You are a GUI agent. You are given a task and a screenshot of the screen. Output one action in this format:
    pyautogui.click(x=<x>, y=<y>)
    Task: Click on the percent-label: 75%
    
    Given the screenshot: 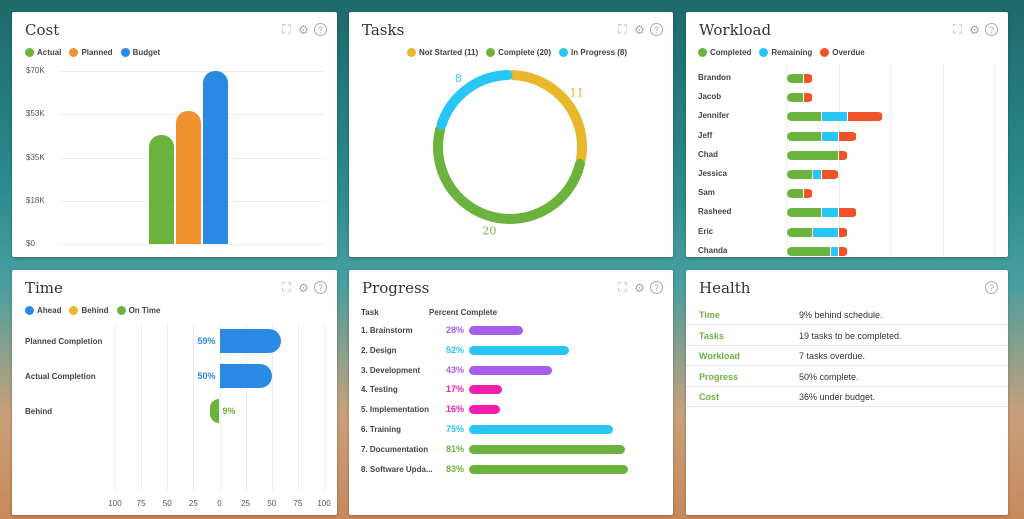 What is the action you would take?
    pyautogui.click(x=455, y=429)
    